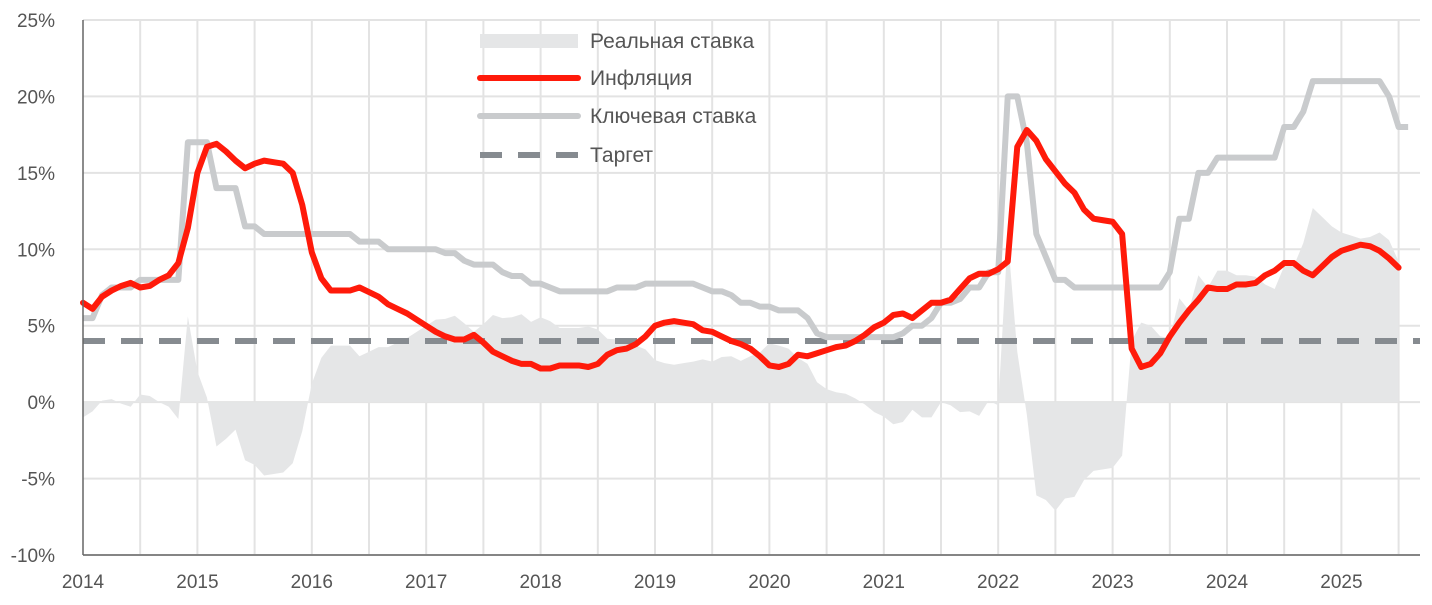 The image size is (1432, 605). What do you see at coordinates (42, 327) in the screenshot?
I see `y-tick-label: 5%` at bounding box center [42, 327].